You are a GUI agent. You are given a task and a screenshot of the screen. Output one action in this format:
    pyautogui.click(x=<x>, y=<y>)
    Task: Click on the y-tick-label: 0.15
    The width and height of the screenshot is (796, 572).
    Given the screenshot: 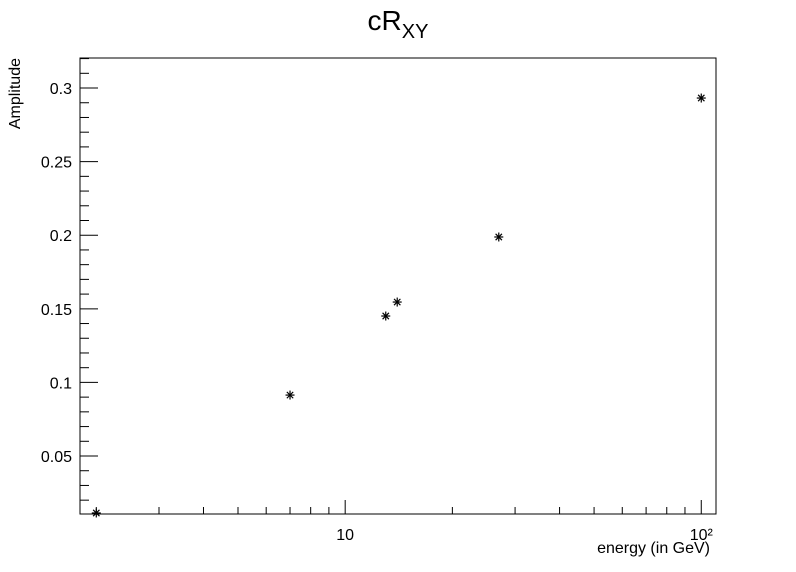 What is the action you would take?
    pyautogui.click(x=56, y=310)
    